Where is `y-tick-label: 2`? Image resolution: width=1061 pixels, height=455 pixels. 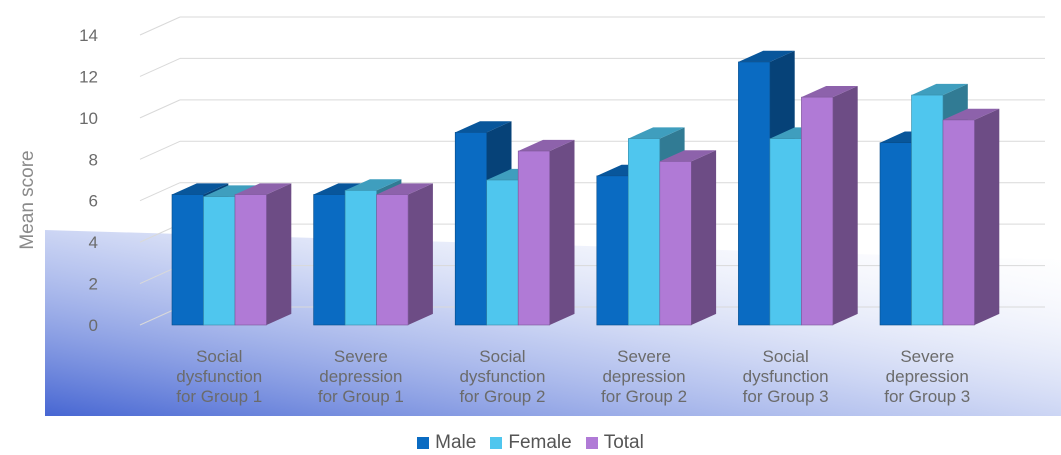
y-tick-label: 2 is located at coordinates (93, 284).